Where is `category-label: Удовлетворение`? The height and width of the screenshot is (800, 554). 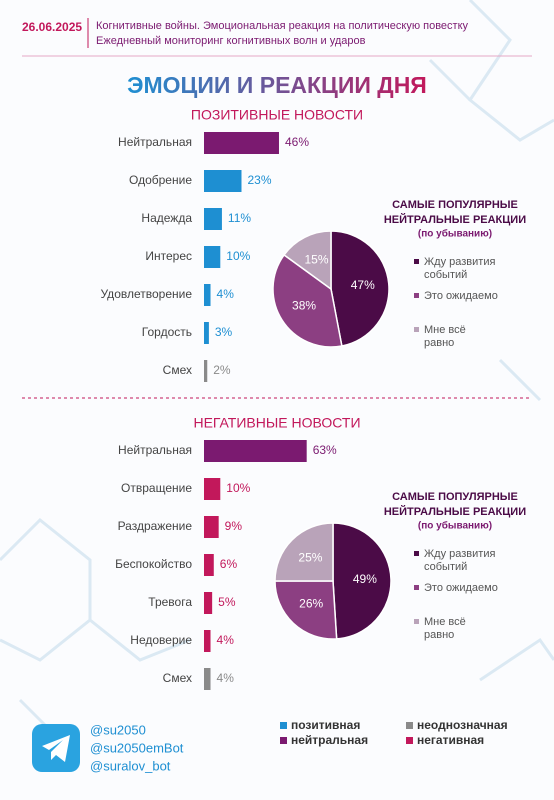
category-label: Удовлетворение is located at coordinates (147, 294).